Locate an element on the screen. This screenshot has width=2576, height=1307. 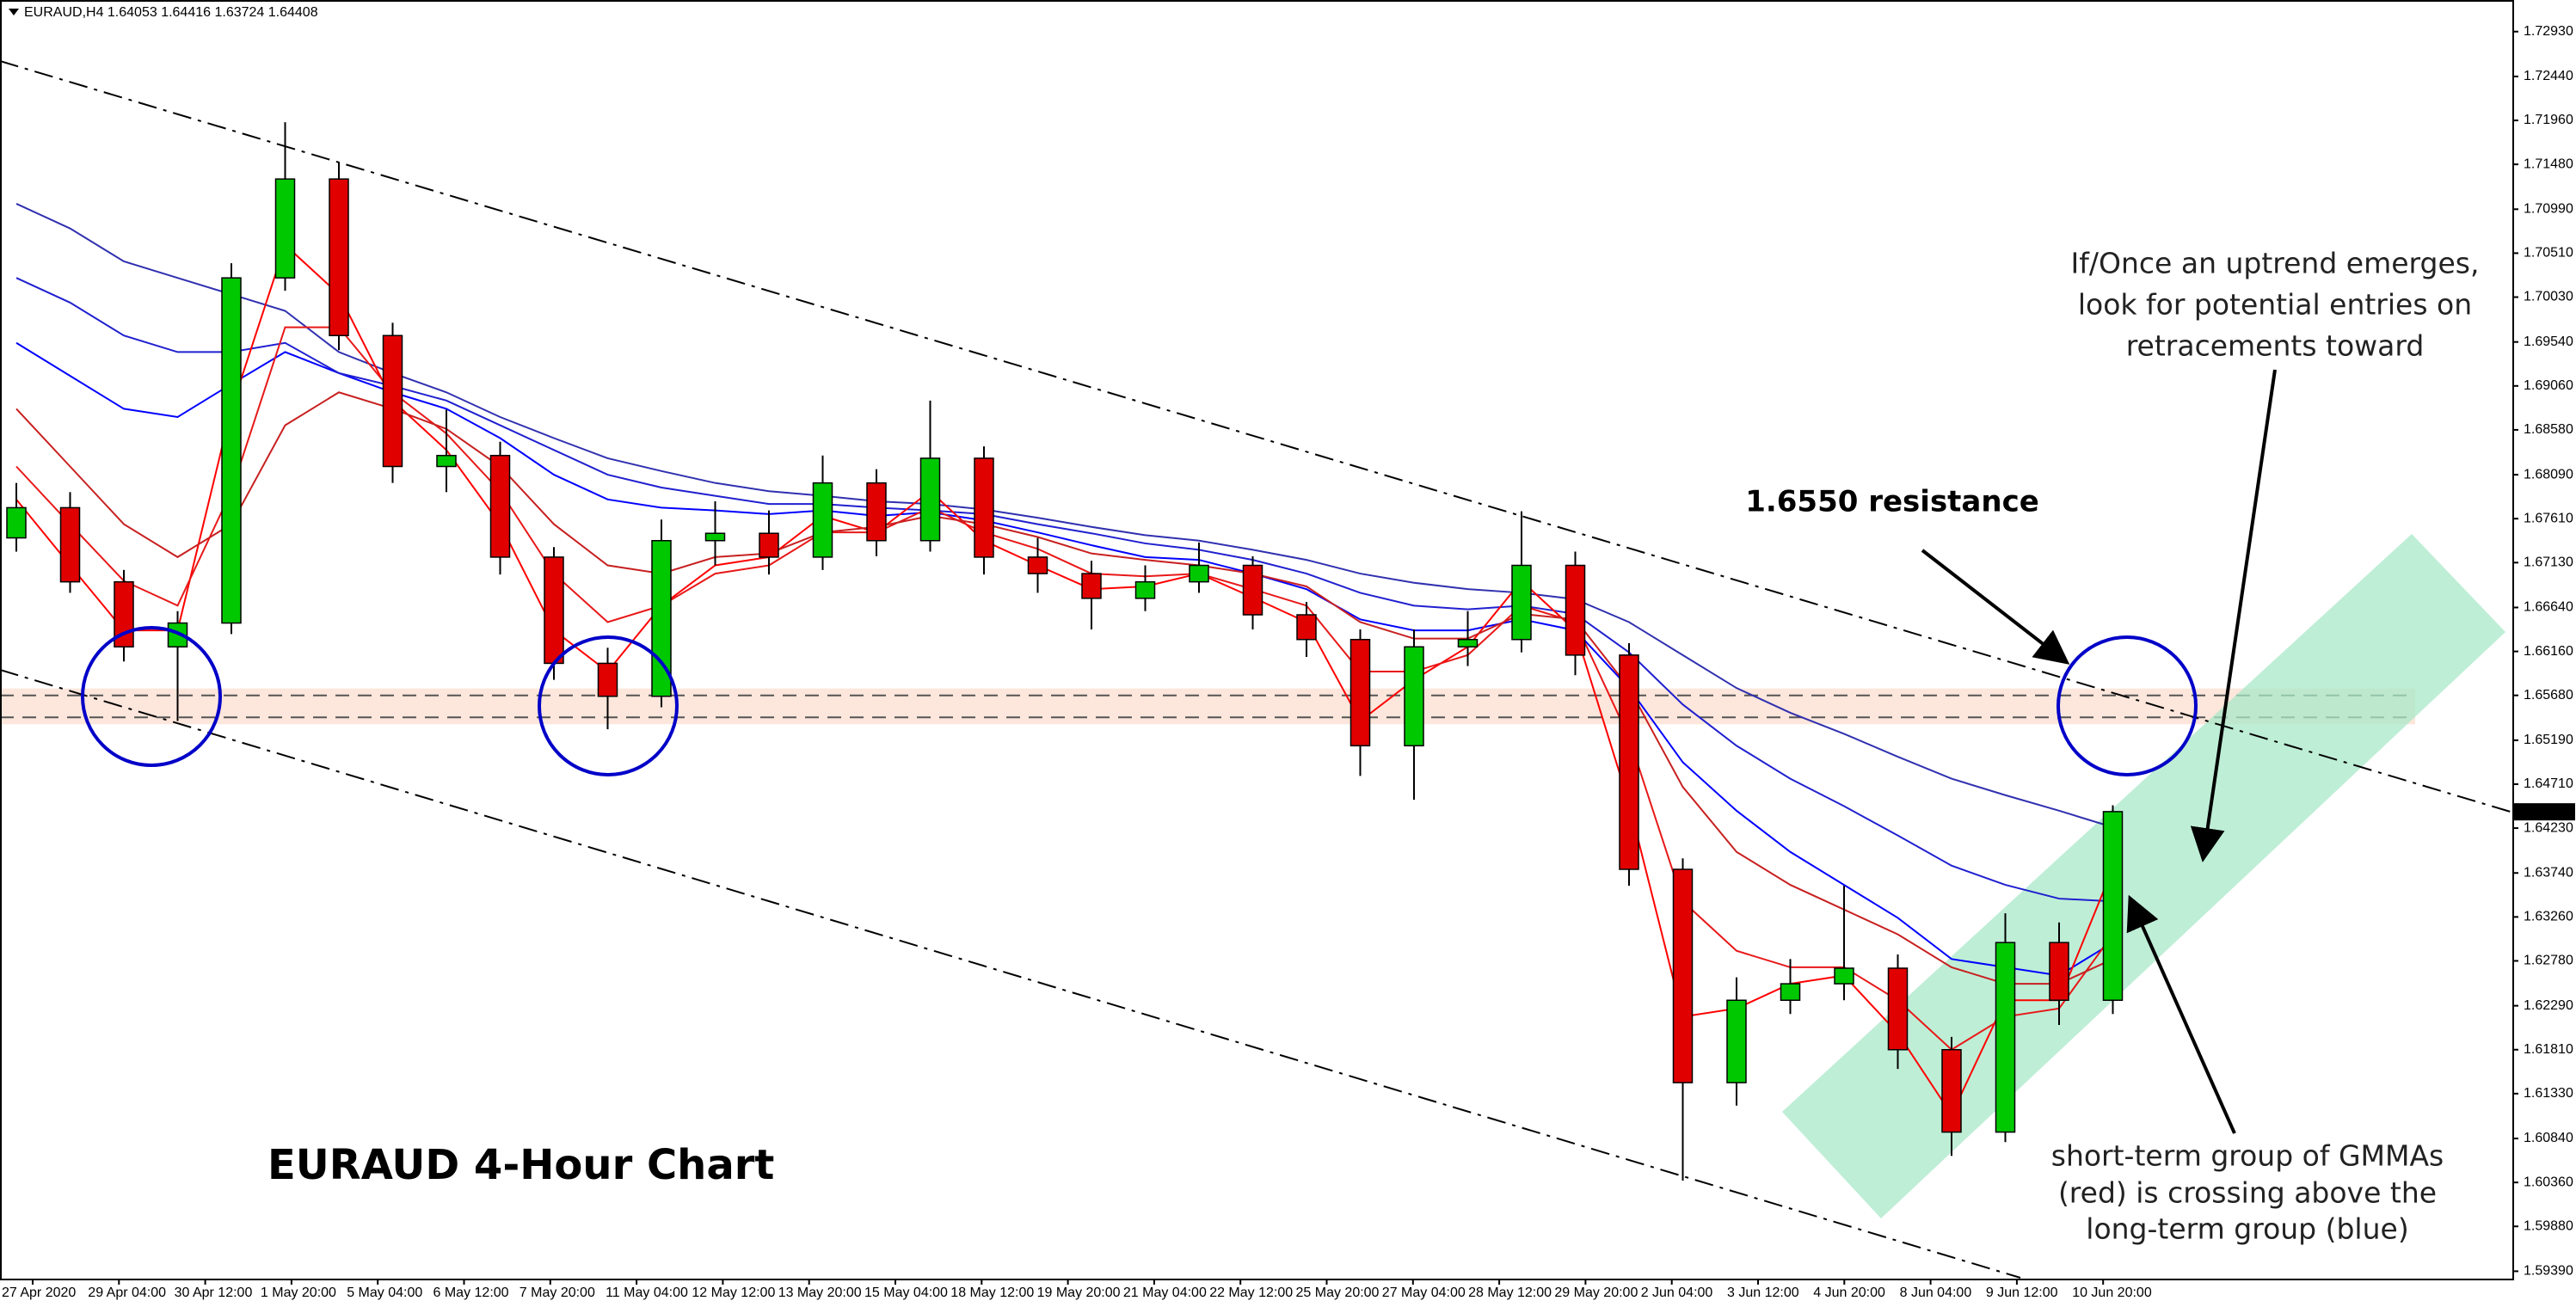
y-tick-label: 1.69540 is located at coordinates (2548, 342).